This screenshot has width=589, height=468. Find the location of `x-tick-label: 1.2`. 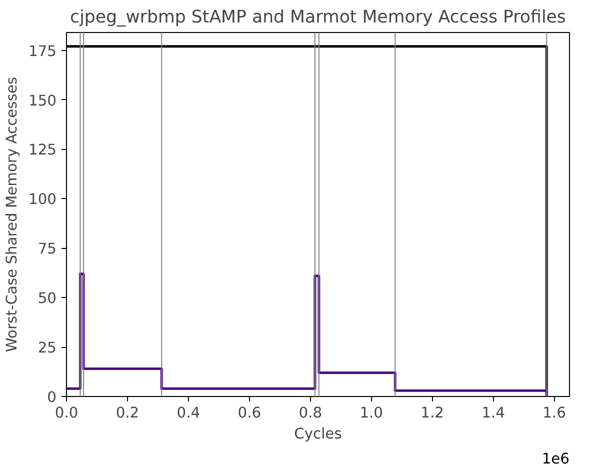

x-tick-label: 1.2 is located at coordinates (432, 413).